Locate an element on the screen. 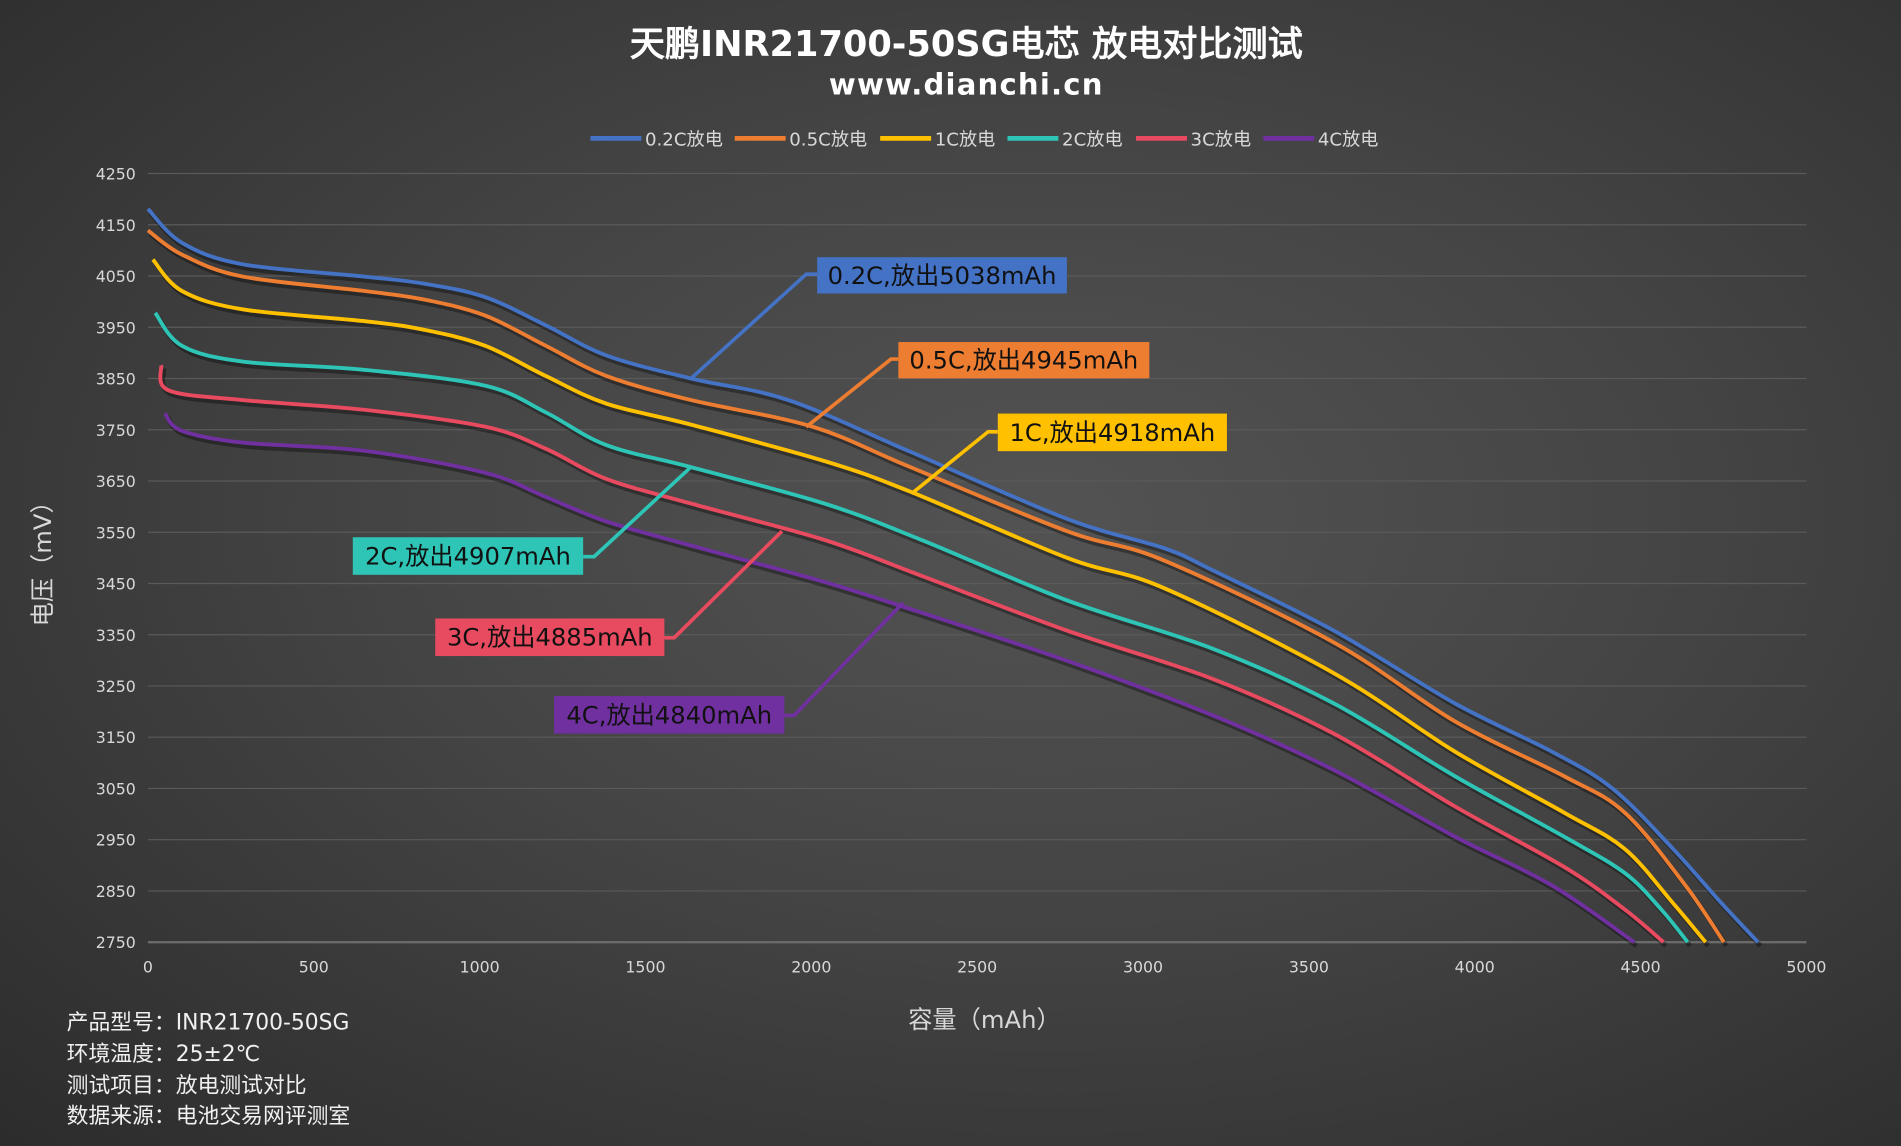  info-label: 测试项目： is located at coordinates (121, 1086).